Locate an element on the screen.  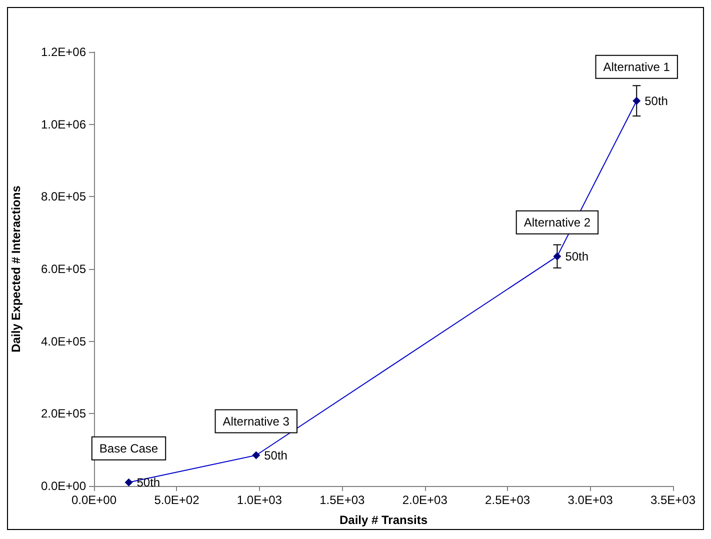
y-axis-title: Daily Expected # Interactions is located at coordinates (16, 268).